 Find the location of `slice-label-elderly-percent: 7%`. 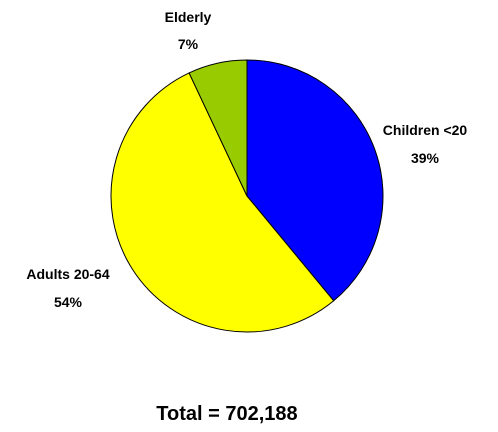

slice-label-elderly-percent: 7% is located at coordinates (188, 44).